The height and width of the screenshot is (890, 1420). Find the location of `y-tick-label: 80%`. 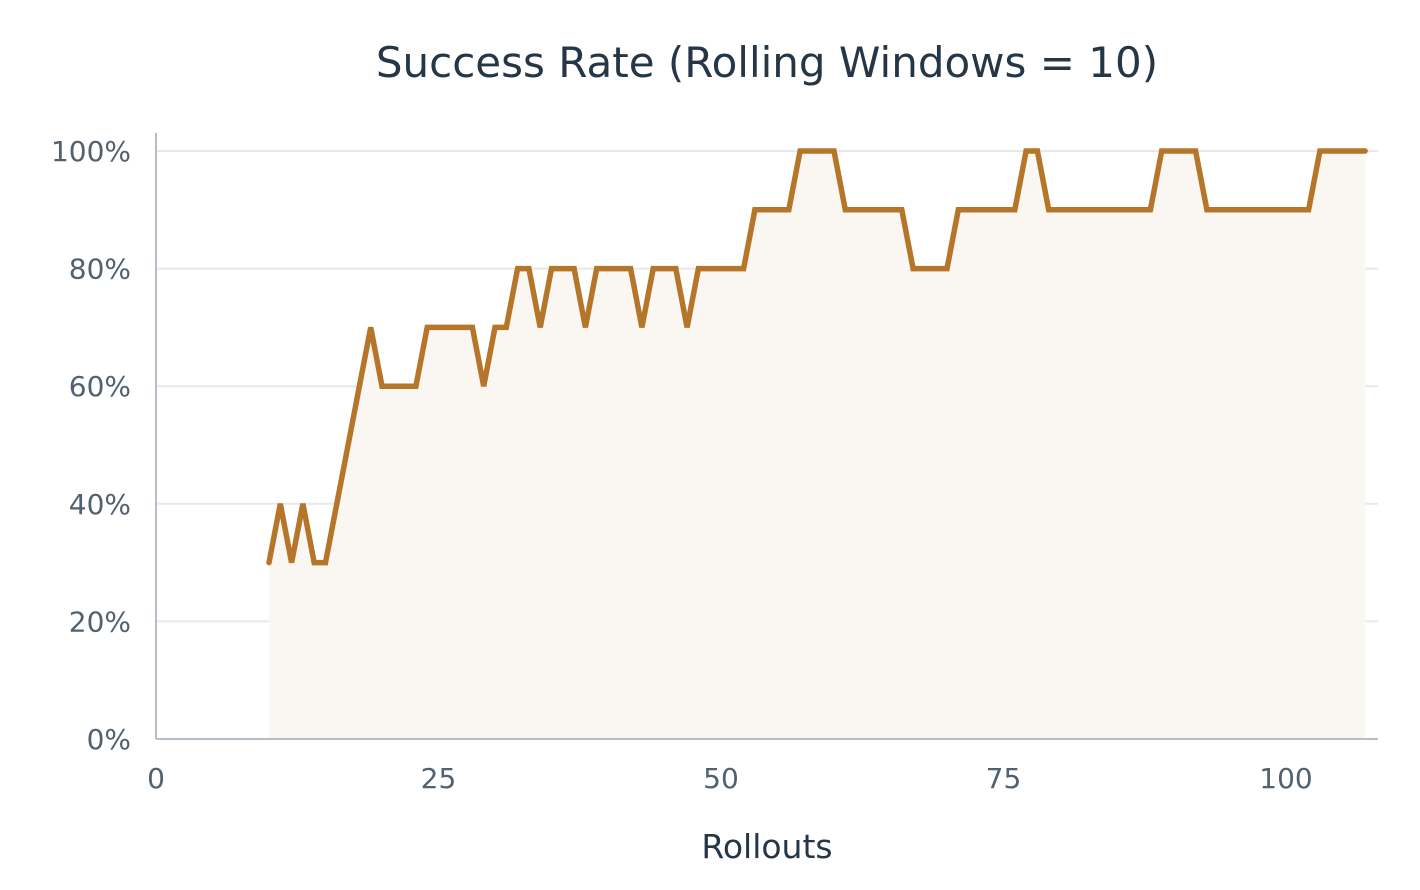

y-tick-label: 80% is located at coordinates (100, 269).